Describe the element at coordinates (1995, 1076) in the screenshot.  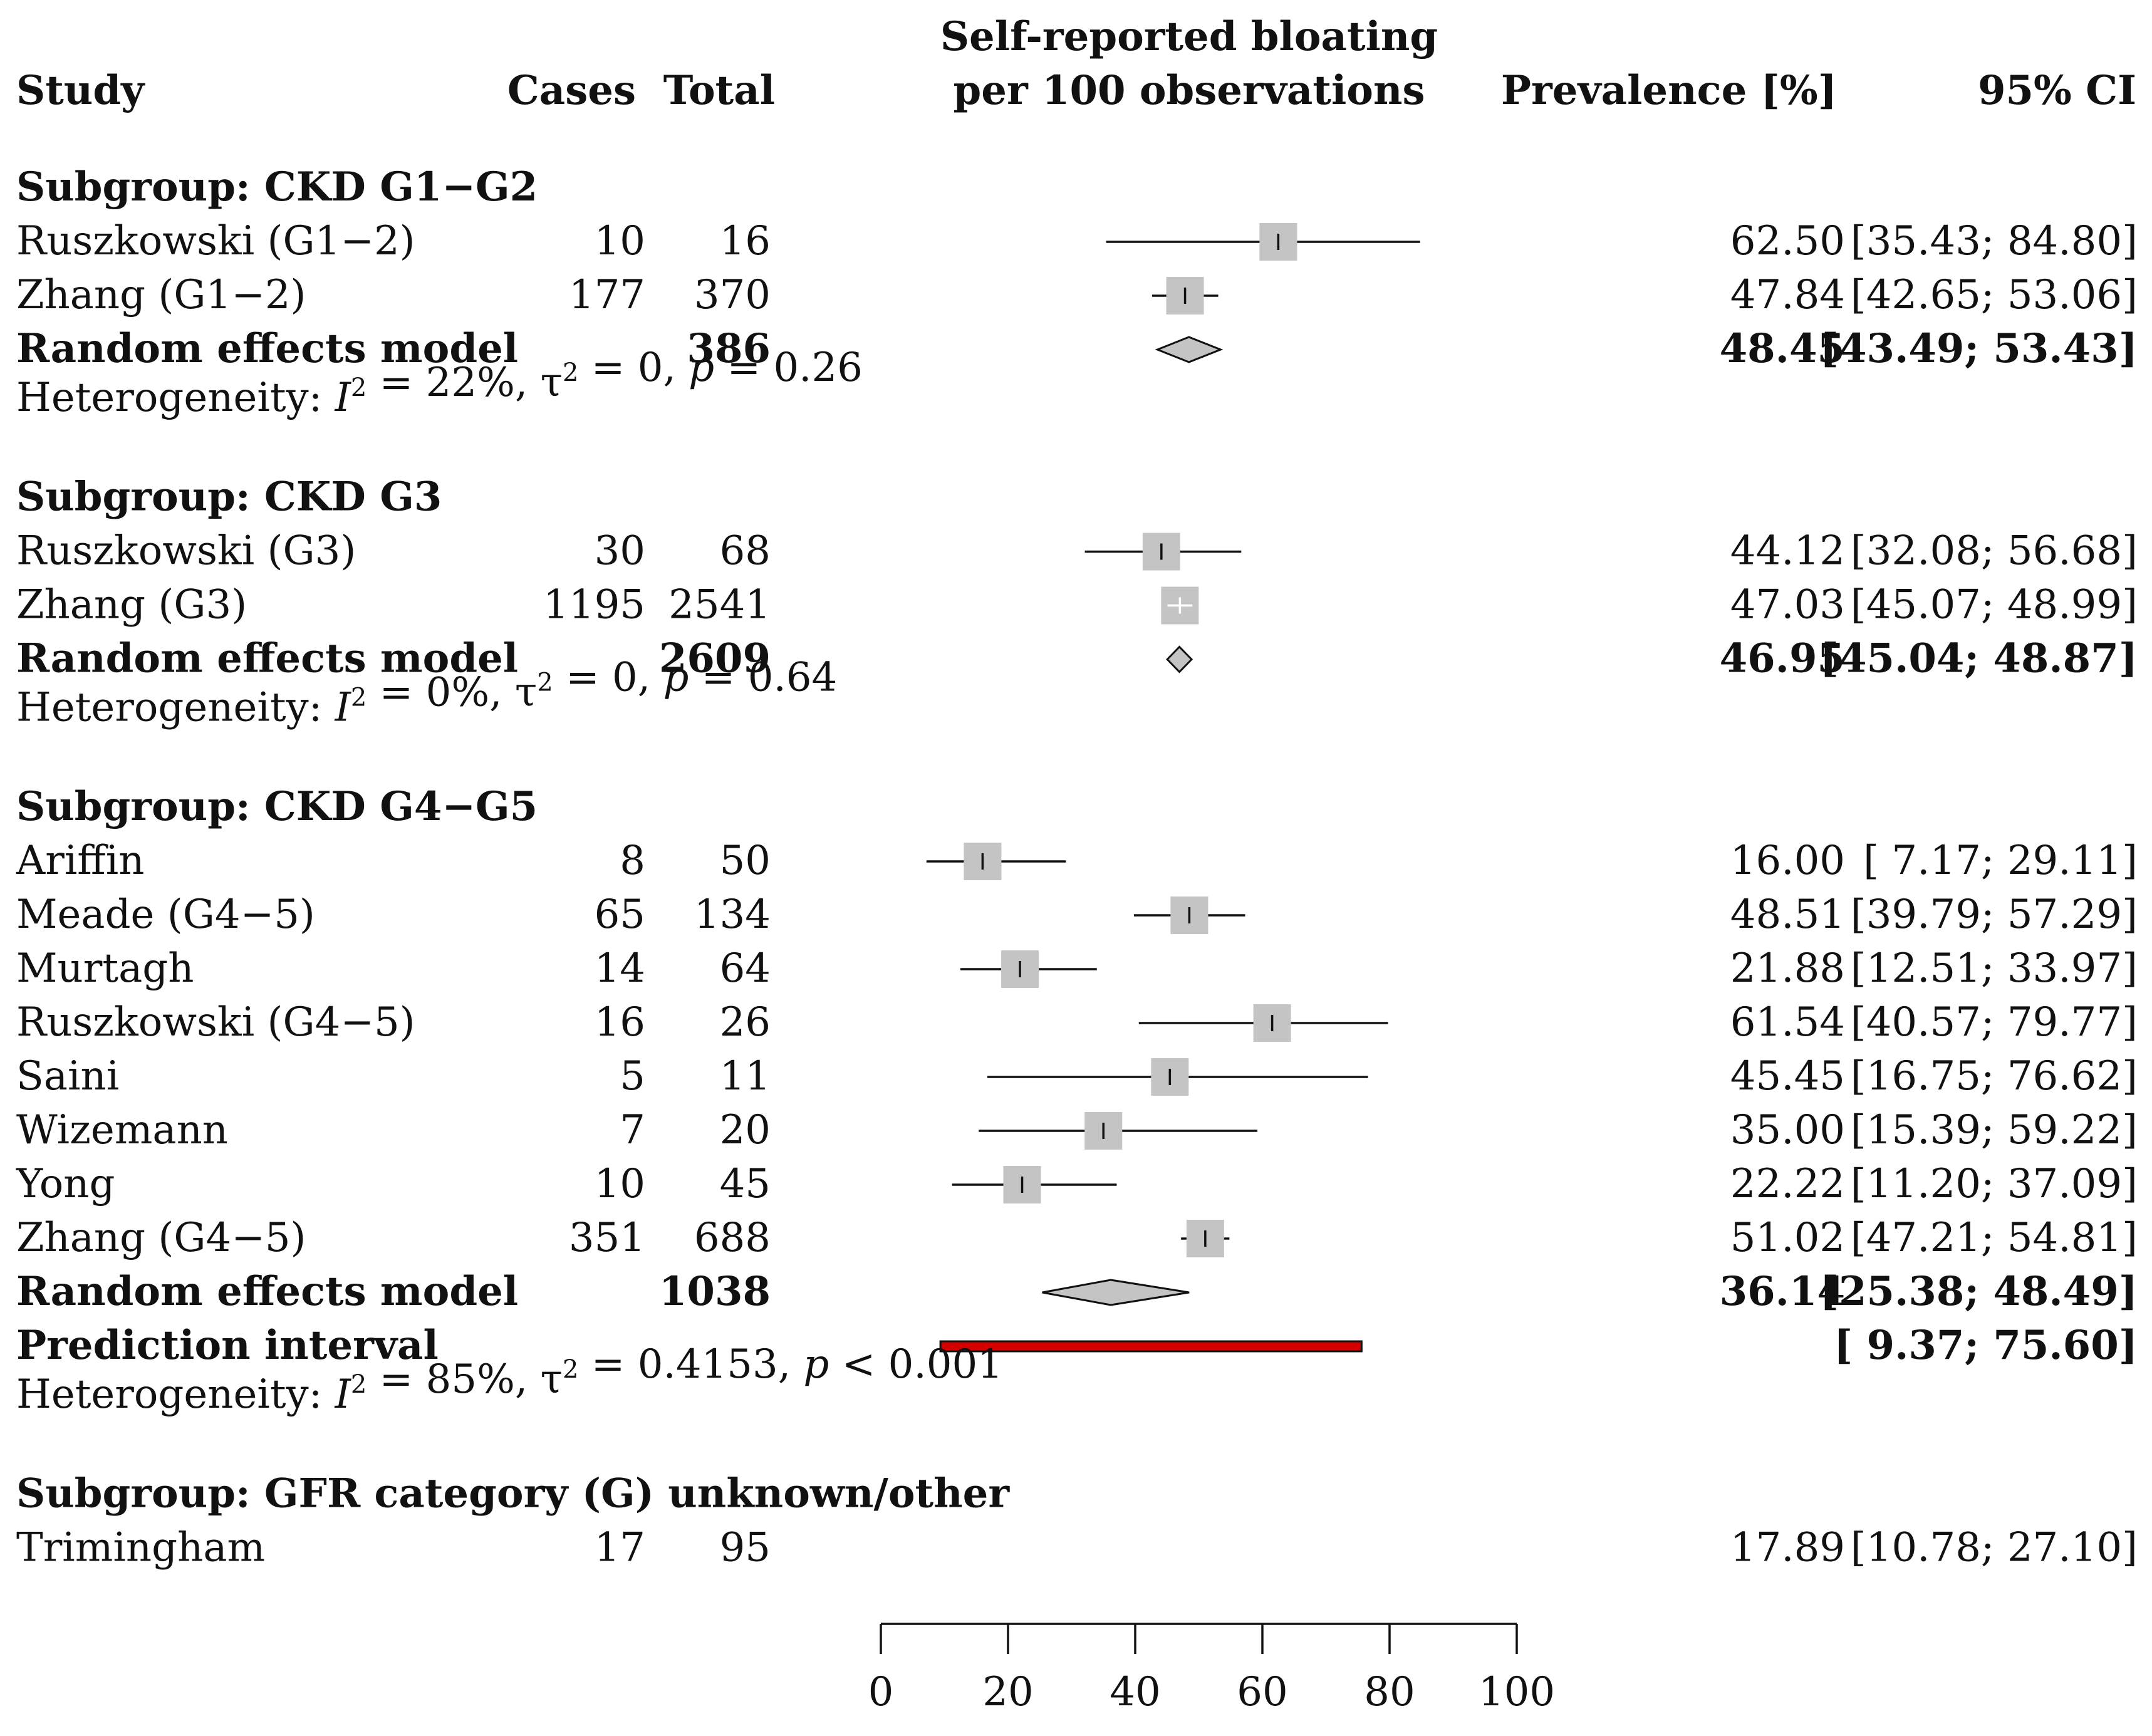
I see `study-ci: [16.75; 76.62]` at that location.